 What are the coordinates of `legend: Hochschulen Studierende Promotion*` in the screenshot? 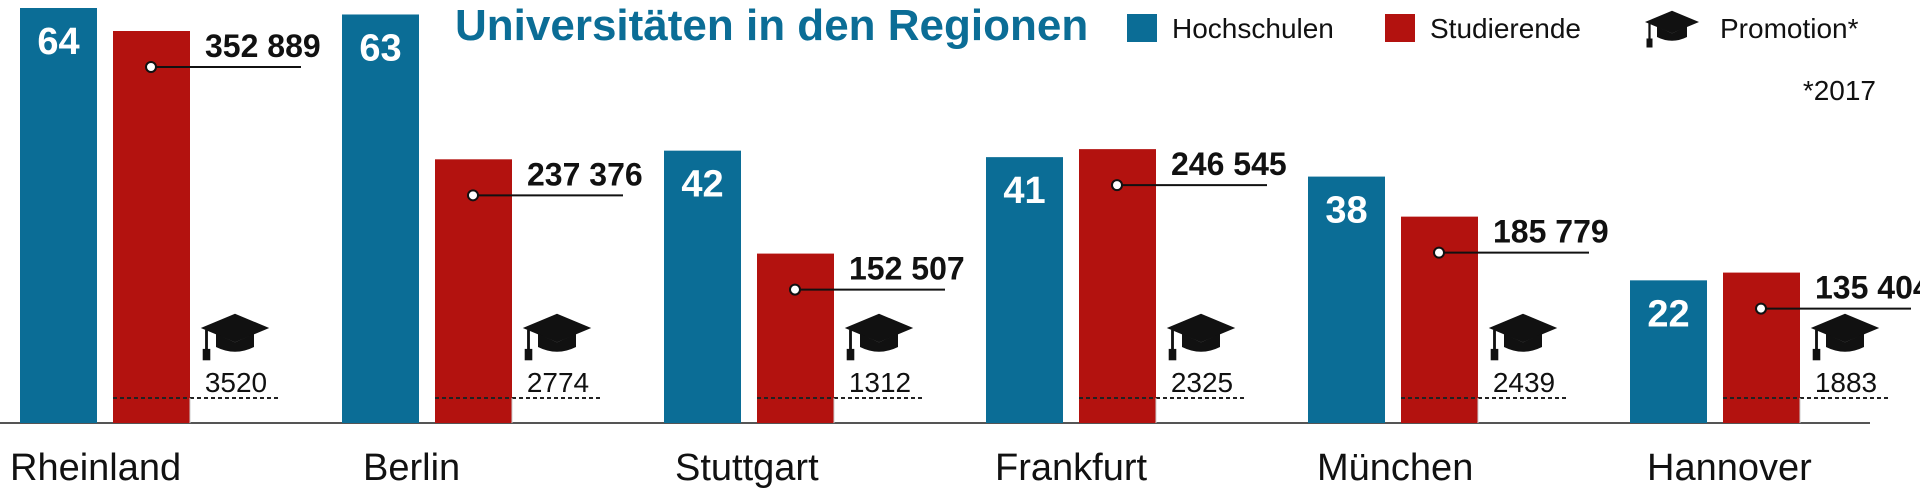 It's located at (1493, 29).